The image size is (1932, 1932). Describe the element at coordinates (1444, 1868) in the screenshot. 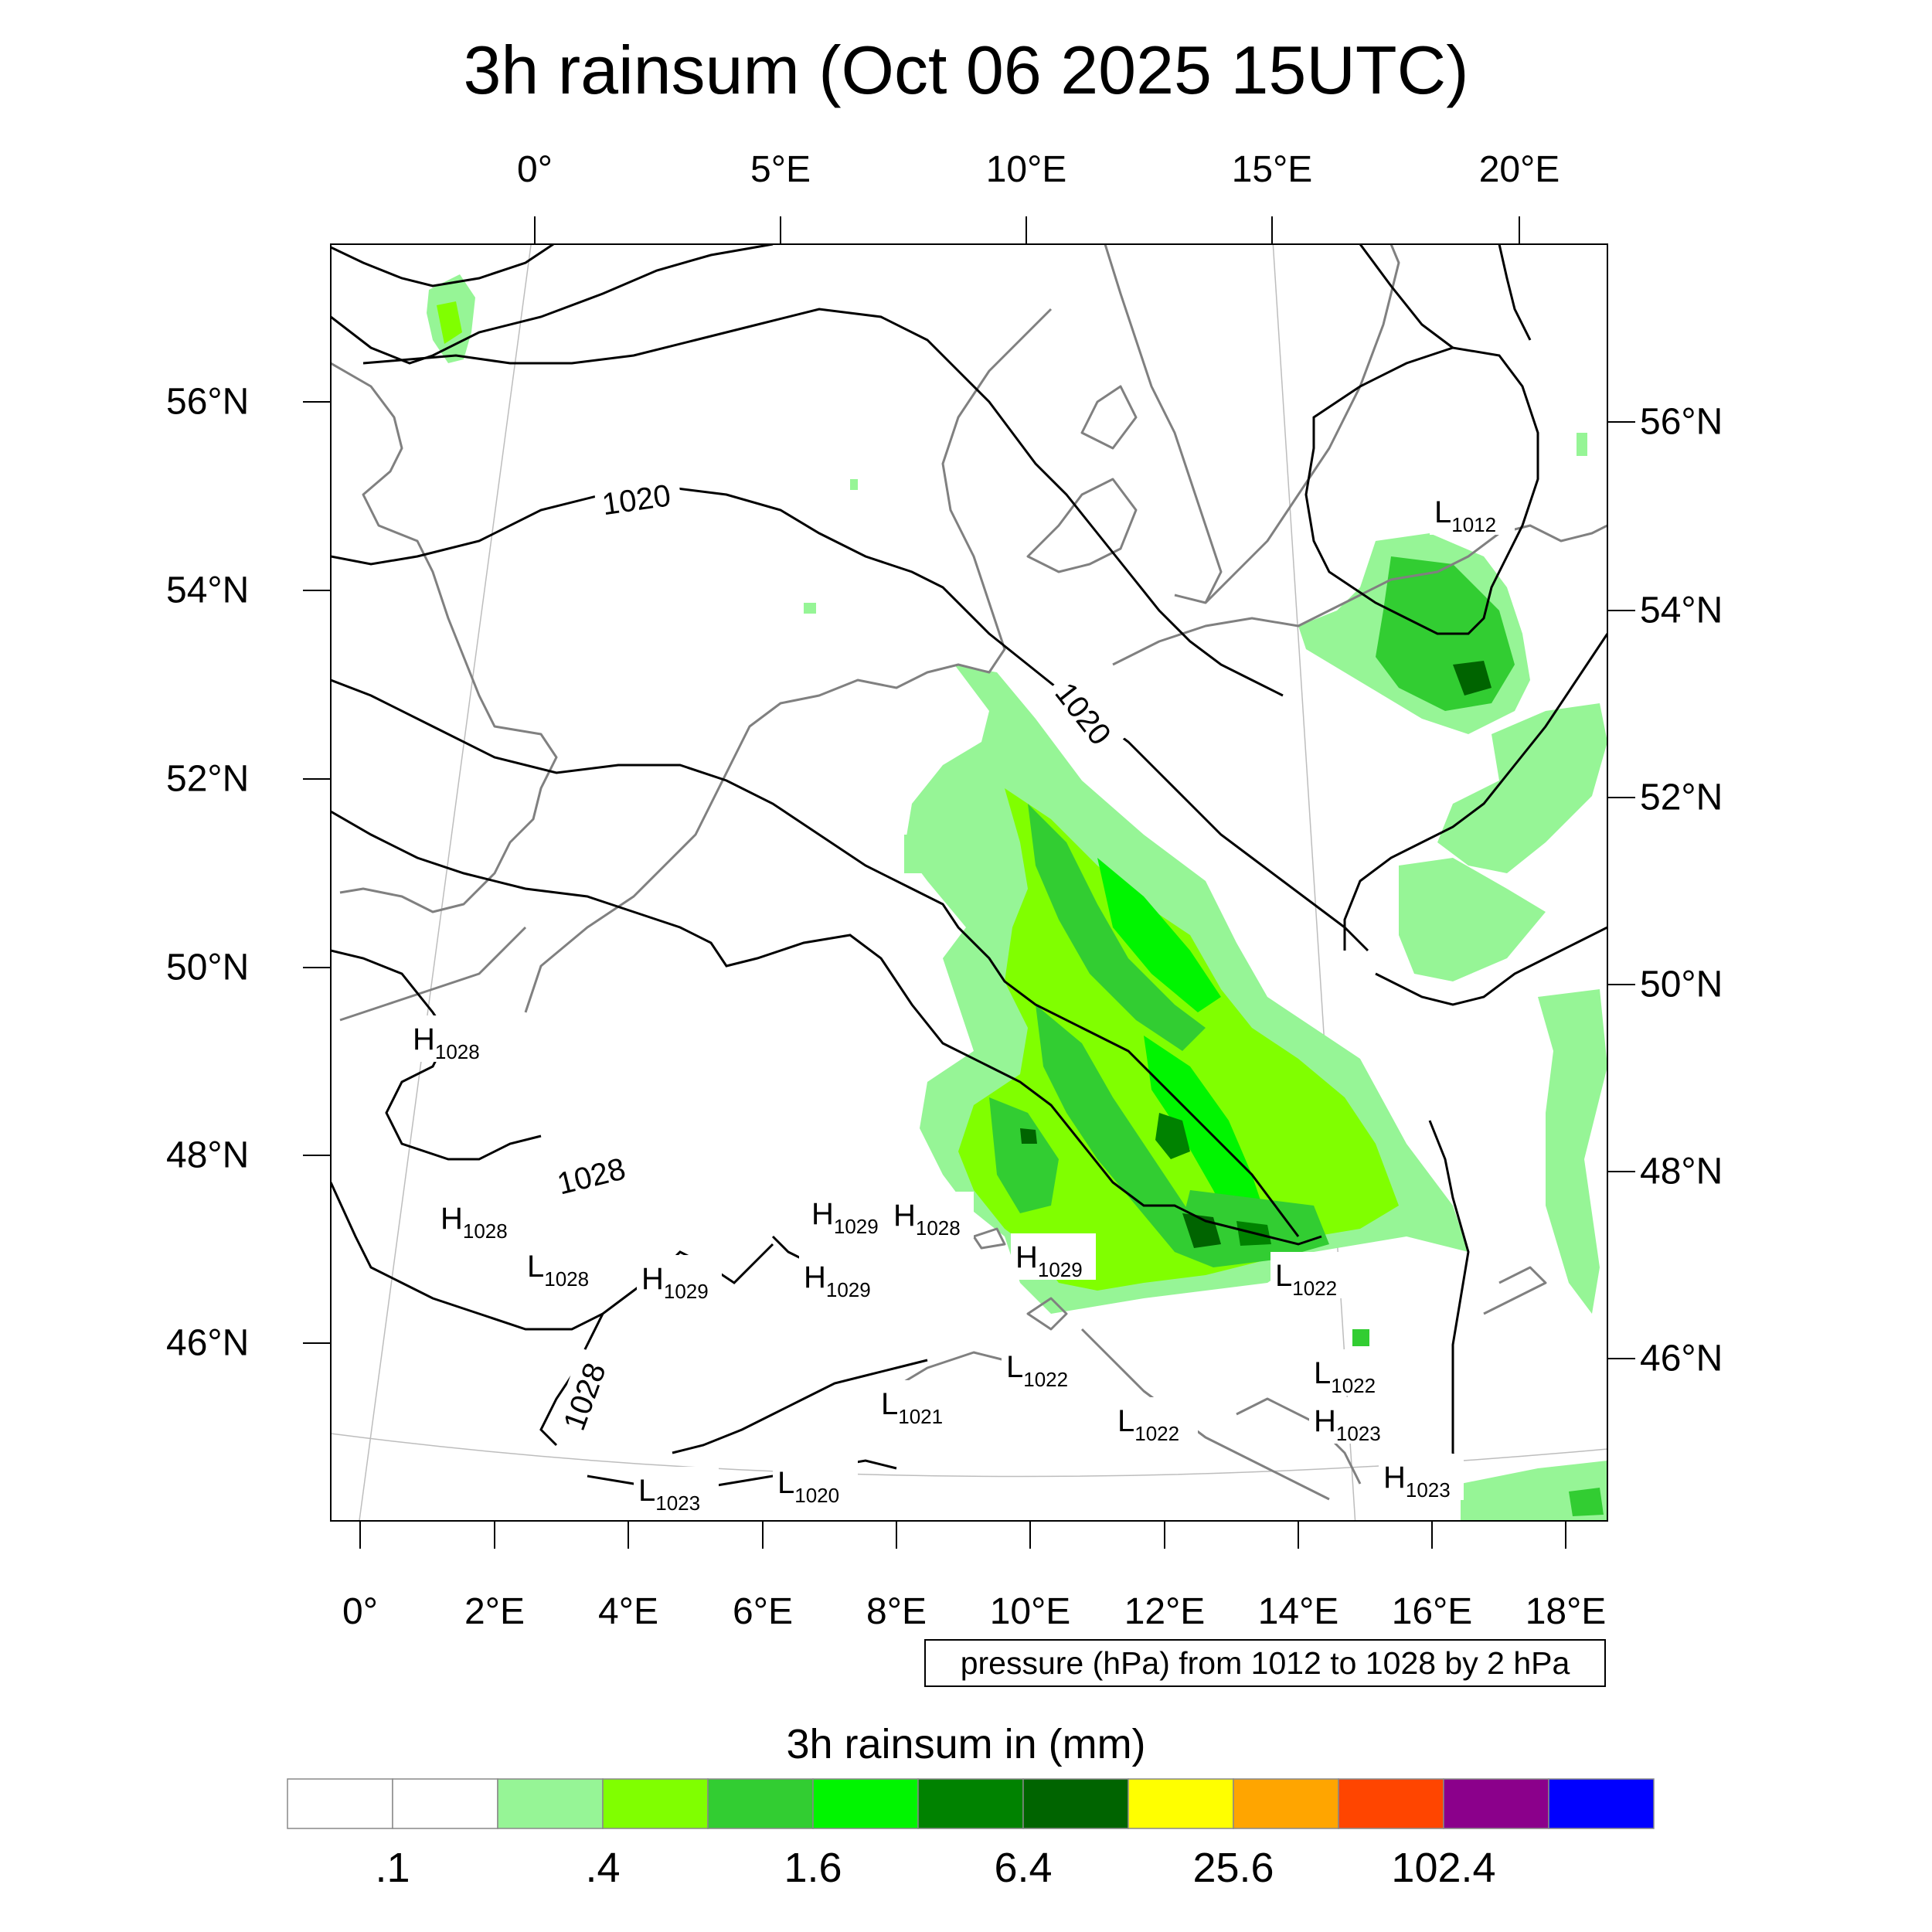

I see `colorbar-tick-label: 102.4` at that location.